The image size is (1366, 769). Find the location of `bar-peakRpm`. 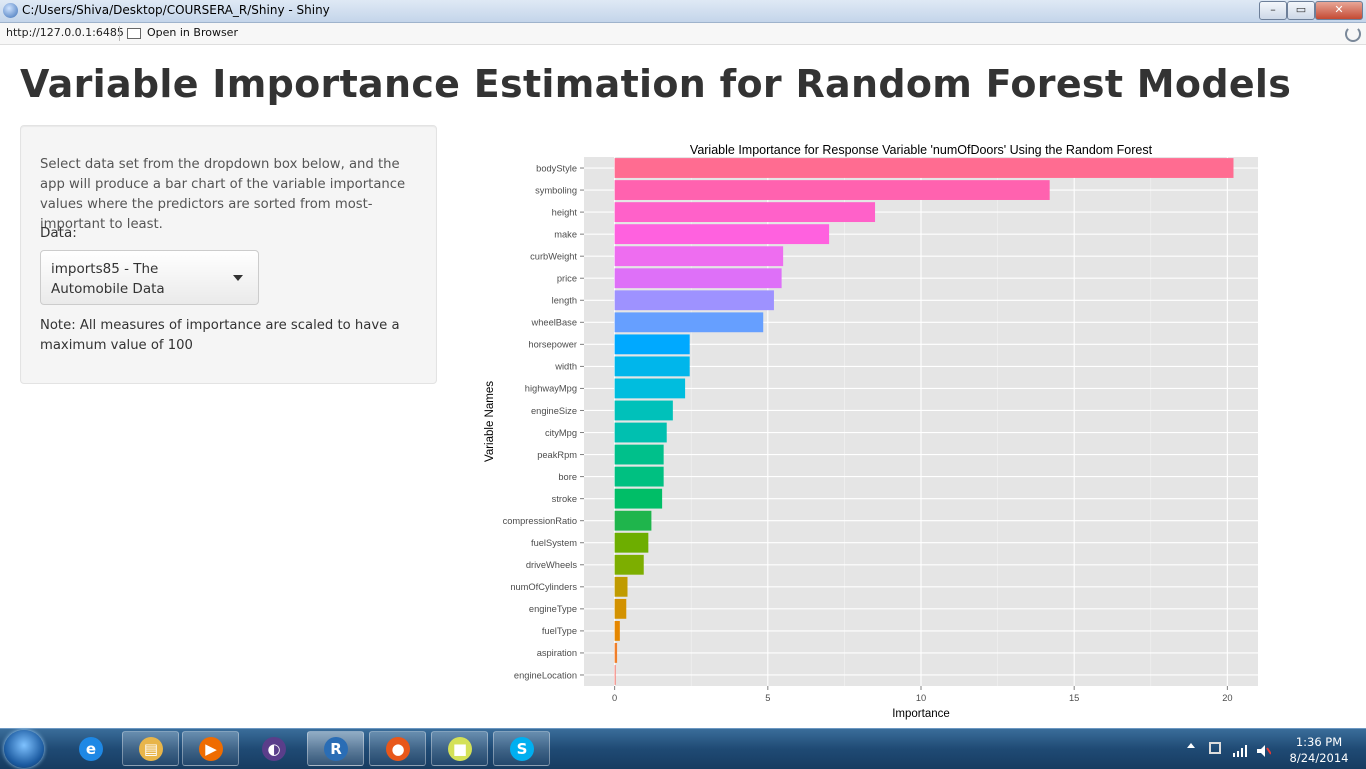

bar-peakRpm is located at coordinates (639, 454).